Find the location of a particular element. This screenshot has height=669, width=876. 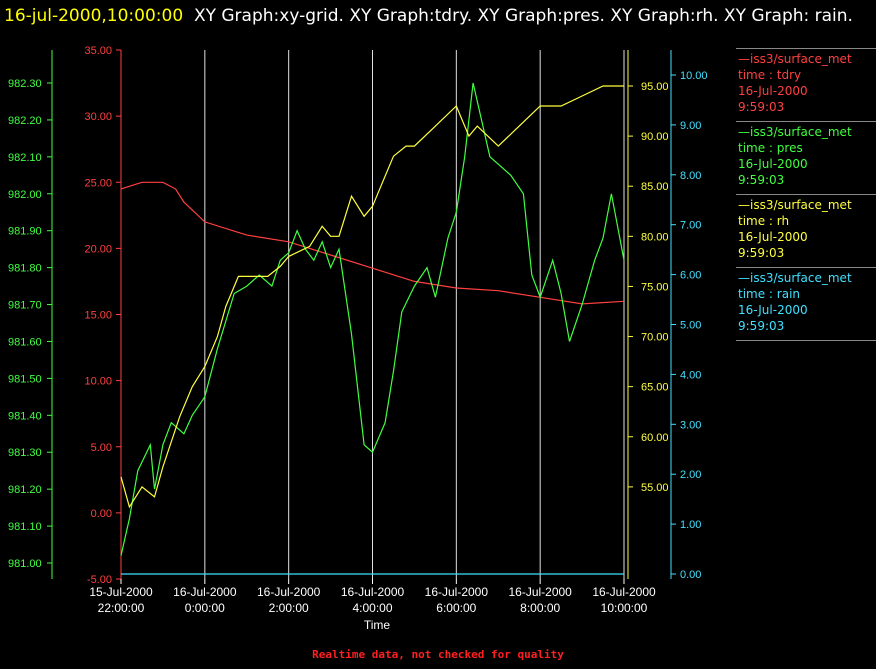

pres-tick-label: 982.20 is located at coordinates (25, 121).